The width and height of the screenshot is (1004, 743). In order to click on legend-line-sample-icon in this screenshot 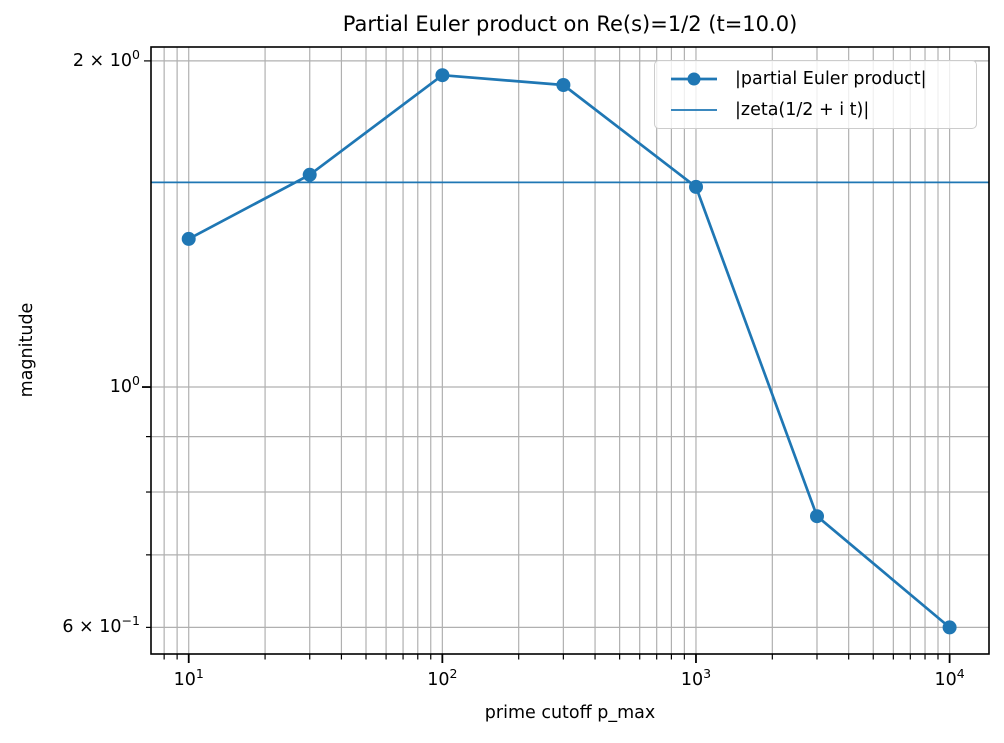, I will do `click(694, 110)`.